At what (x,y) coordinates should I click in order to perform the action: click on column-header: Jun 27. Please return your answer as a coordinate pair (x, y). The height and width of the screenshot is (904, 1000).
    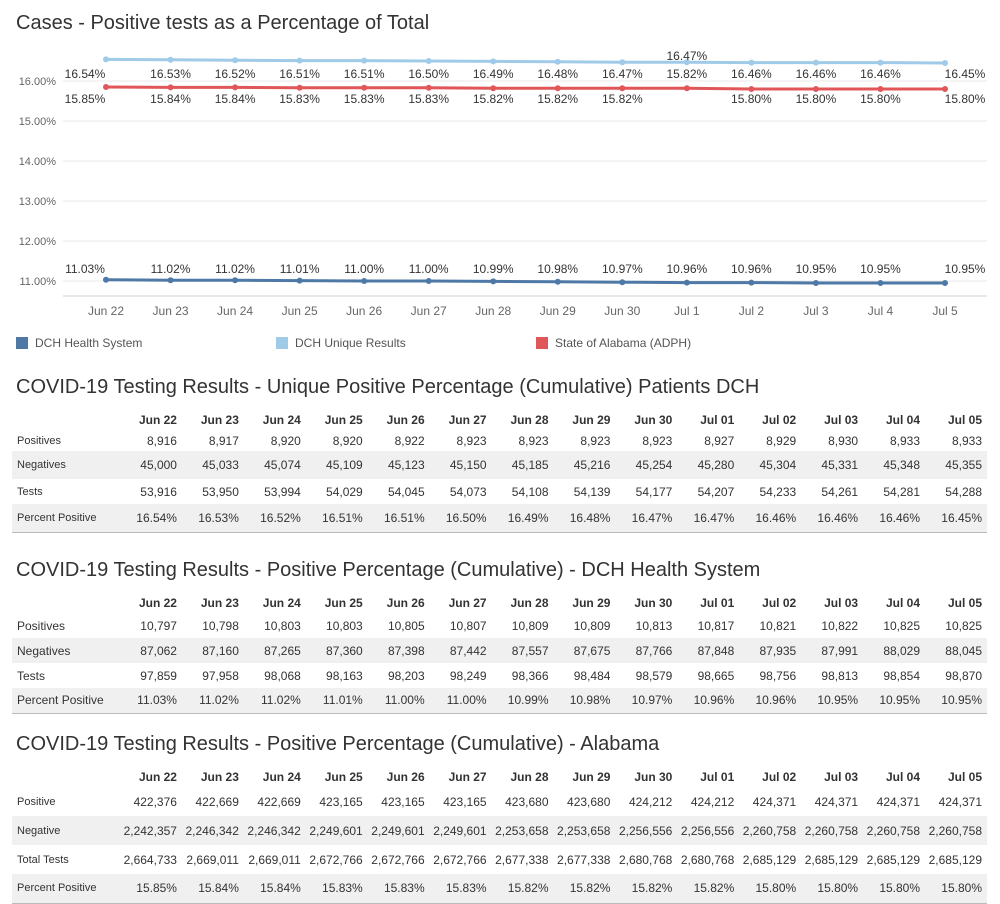
    Looking at the image, I should click on (467, 777).